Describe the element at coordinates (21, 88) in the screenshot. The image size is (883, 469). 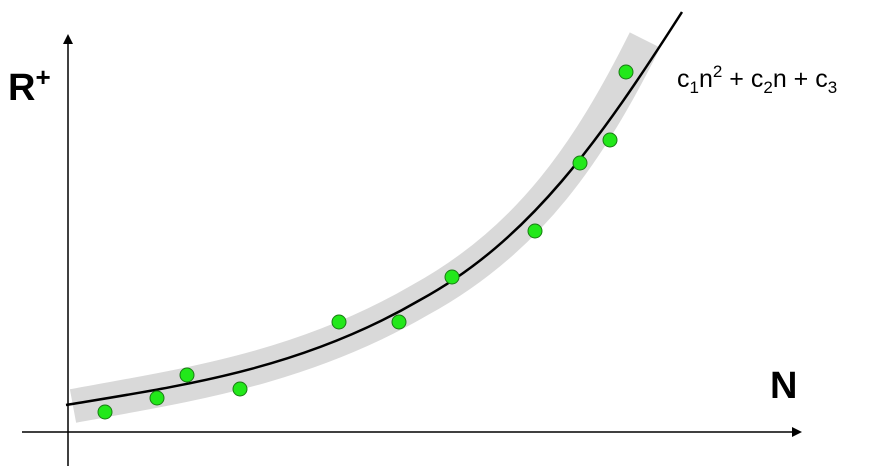
I see `y-axis-label-main: R` at that location.